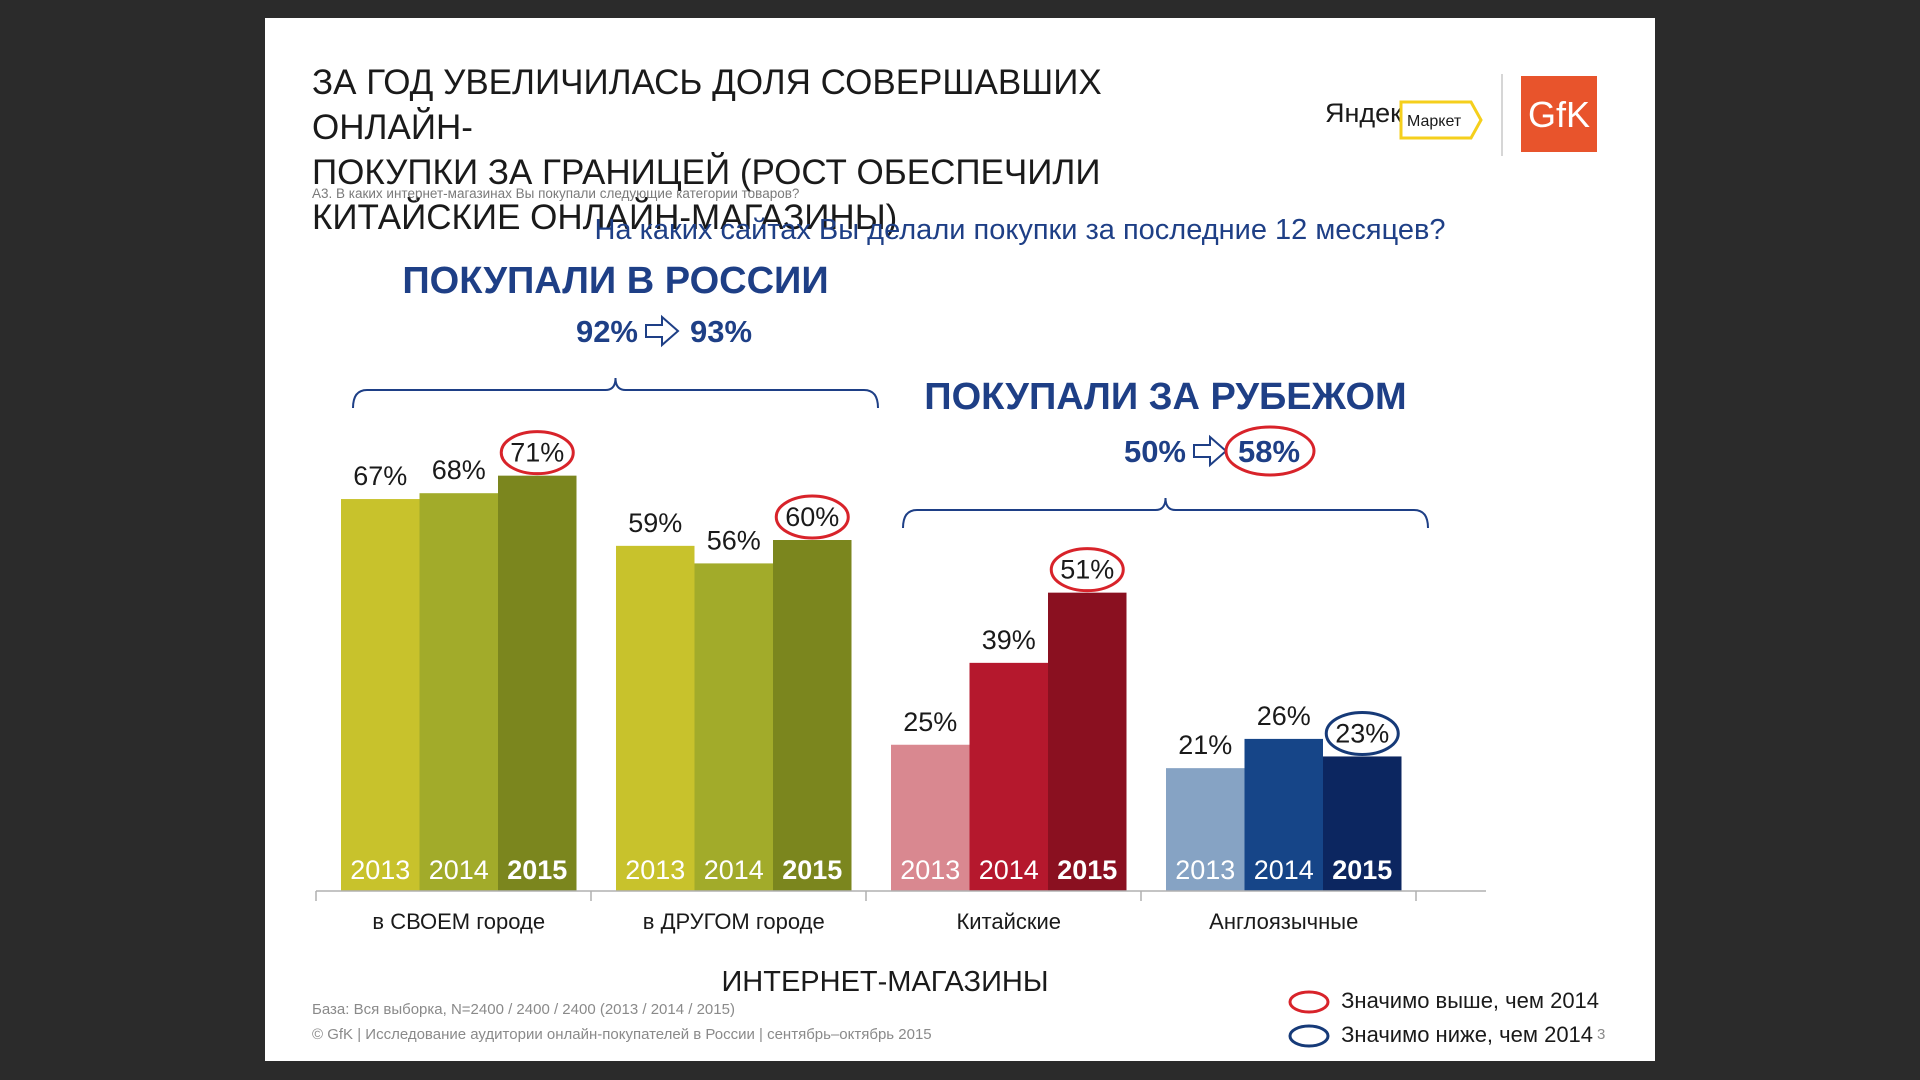 The image size is (1920, 1080). I want to click on bar-3-2014, so click(1283, 814).